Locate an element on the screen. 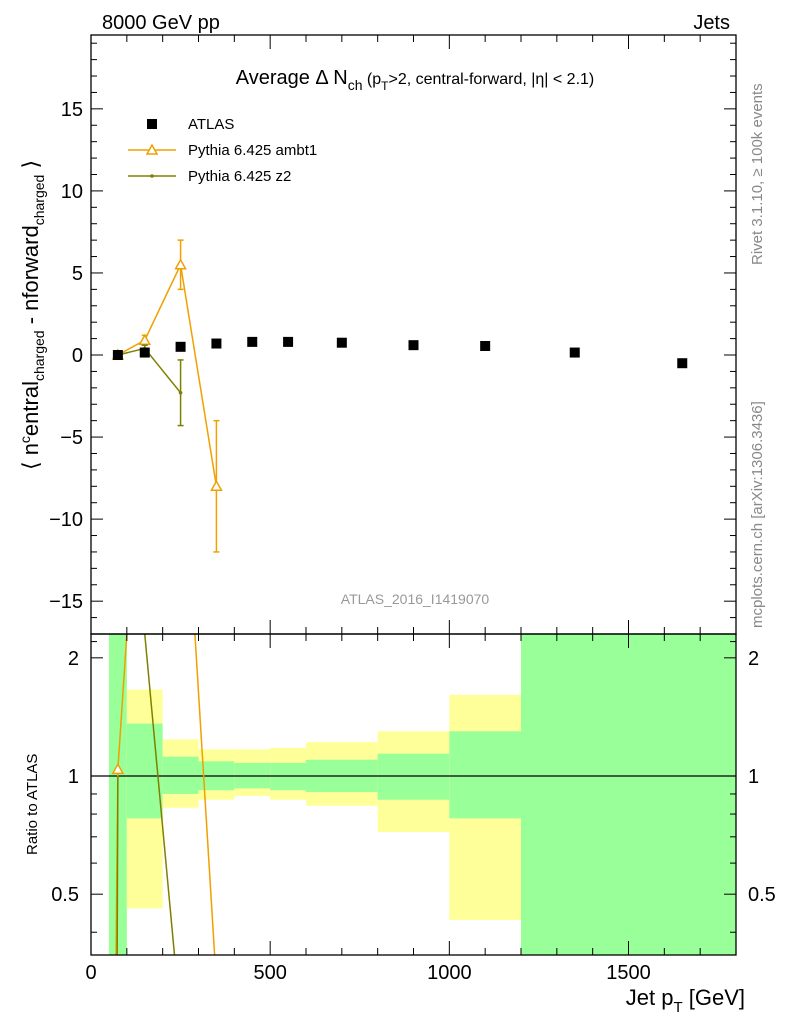 Image resolution: width=786 pixels, height=1024 pixels. y-tick-label-6: 15 is located at coordinates (72, 110).